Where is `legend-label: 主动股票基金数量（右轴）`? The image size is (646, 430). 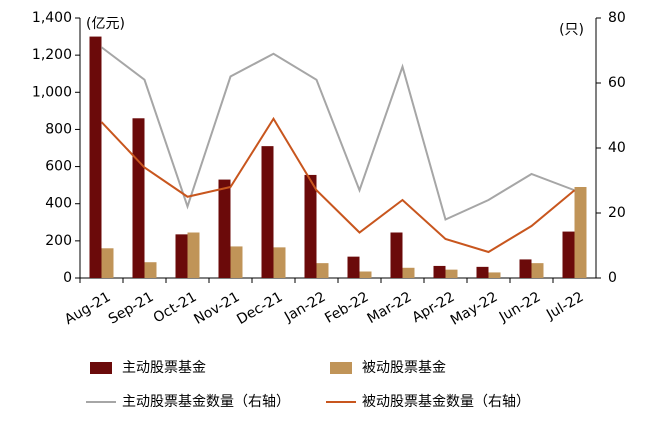 legend-label: 主动股票基金数量（右轴） is located at coordinates (206, 401).